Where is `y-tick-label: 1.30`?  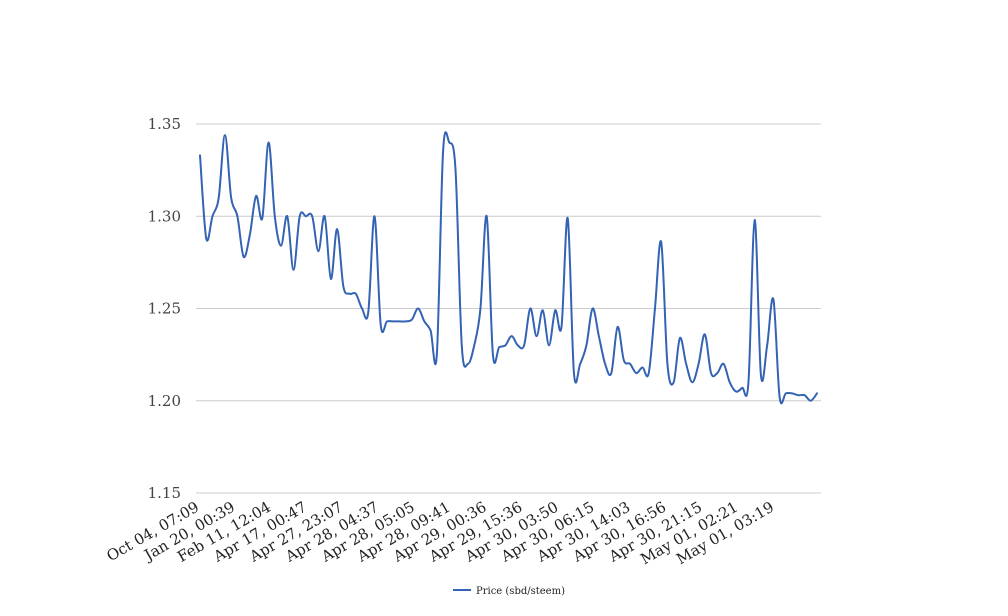 y-tick-label: 1.30 is located at coordinates (164, 216).